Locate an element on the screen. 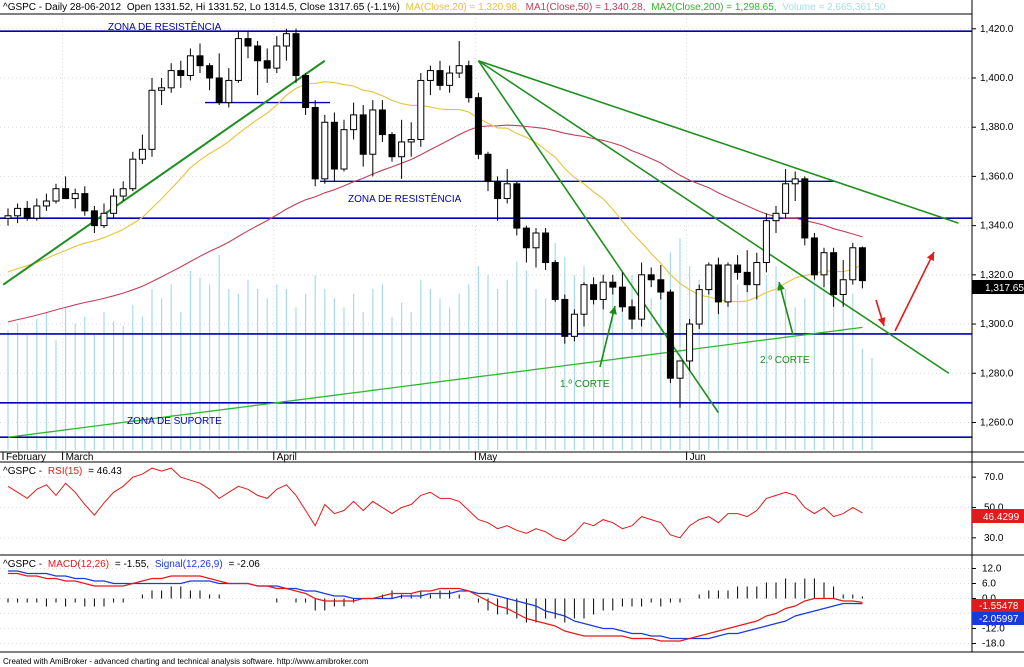  signal-value-tag: -2.05997 is located at coordinates (998, 618).